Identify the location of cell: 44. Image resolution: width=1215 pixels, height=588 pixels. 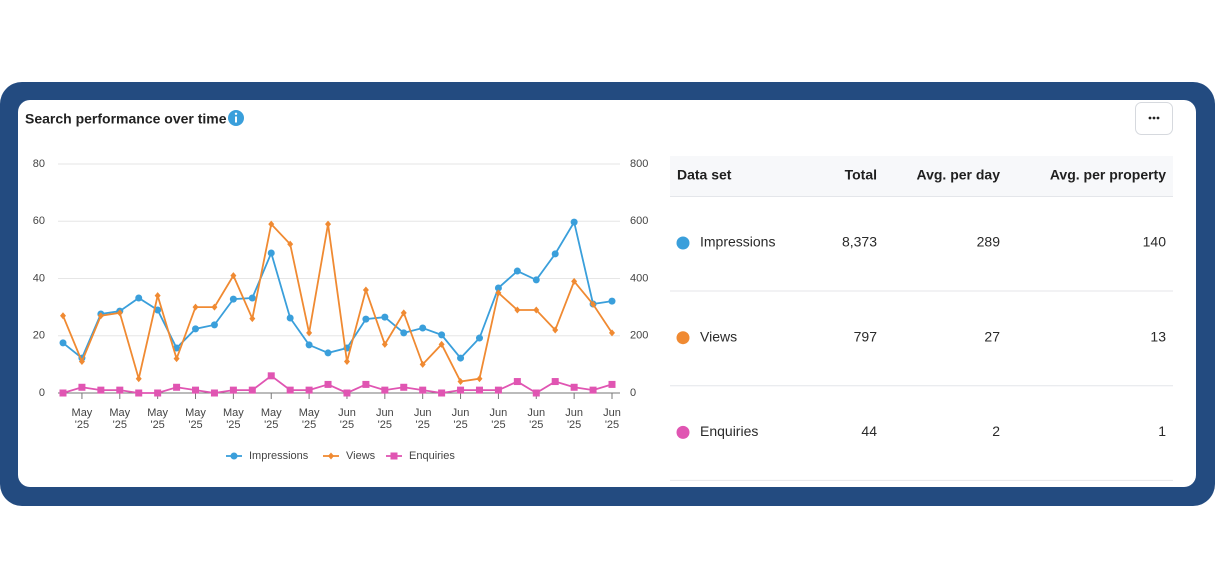
(869, 431).